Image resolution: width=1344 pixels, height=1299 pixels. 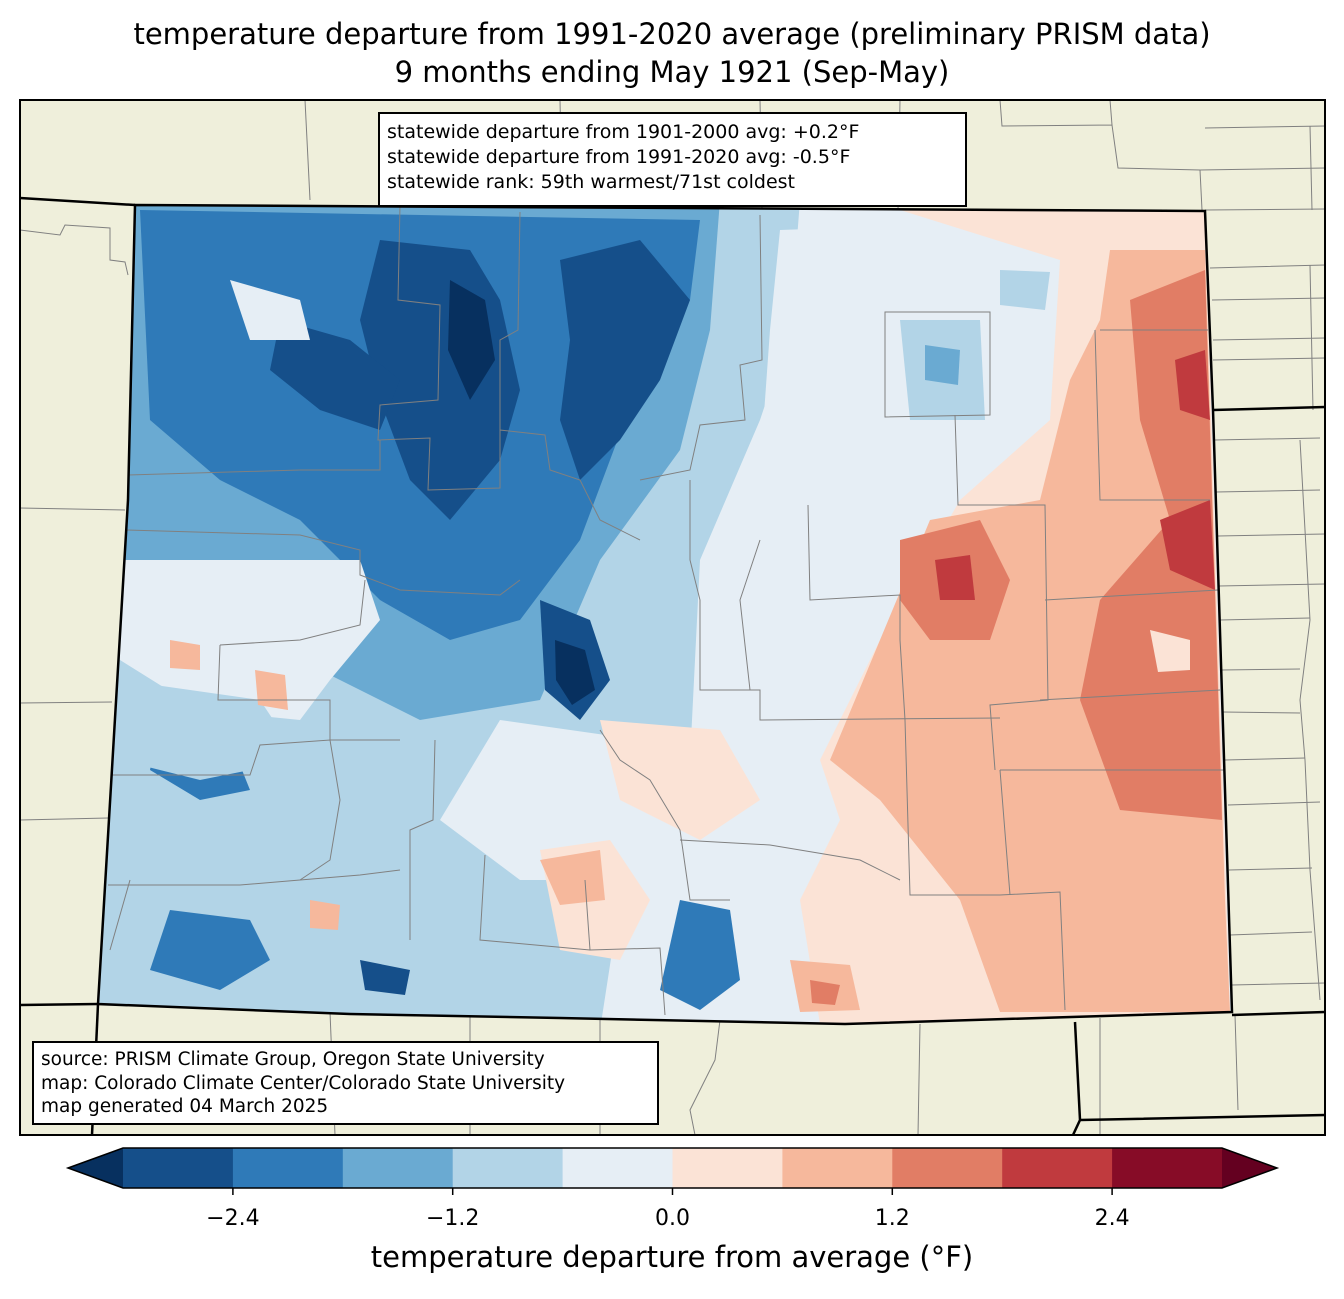 What do you see at coordinates (185, 1106) in the screenshot?
I see `generated-date-line: map generated 04 March 2025` at bounding box center [185, 1106].